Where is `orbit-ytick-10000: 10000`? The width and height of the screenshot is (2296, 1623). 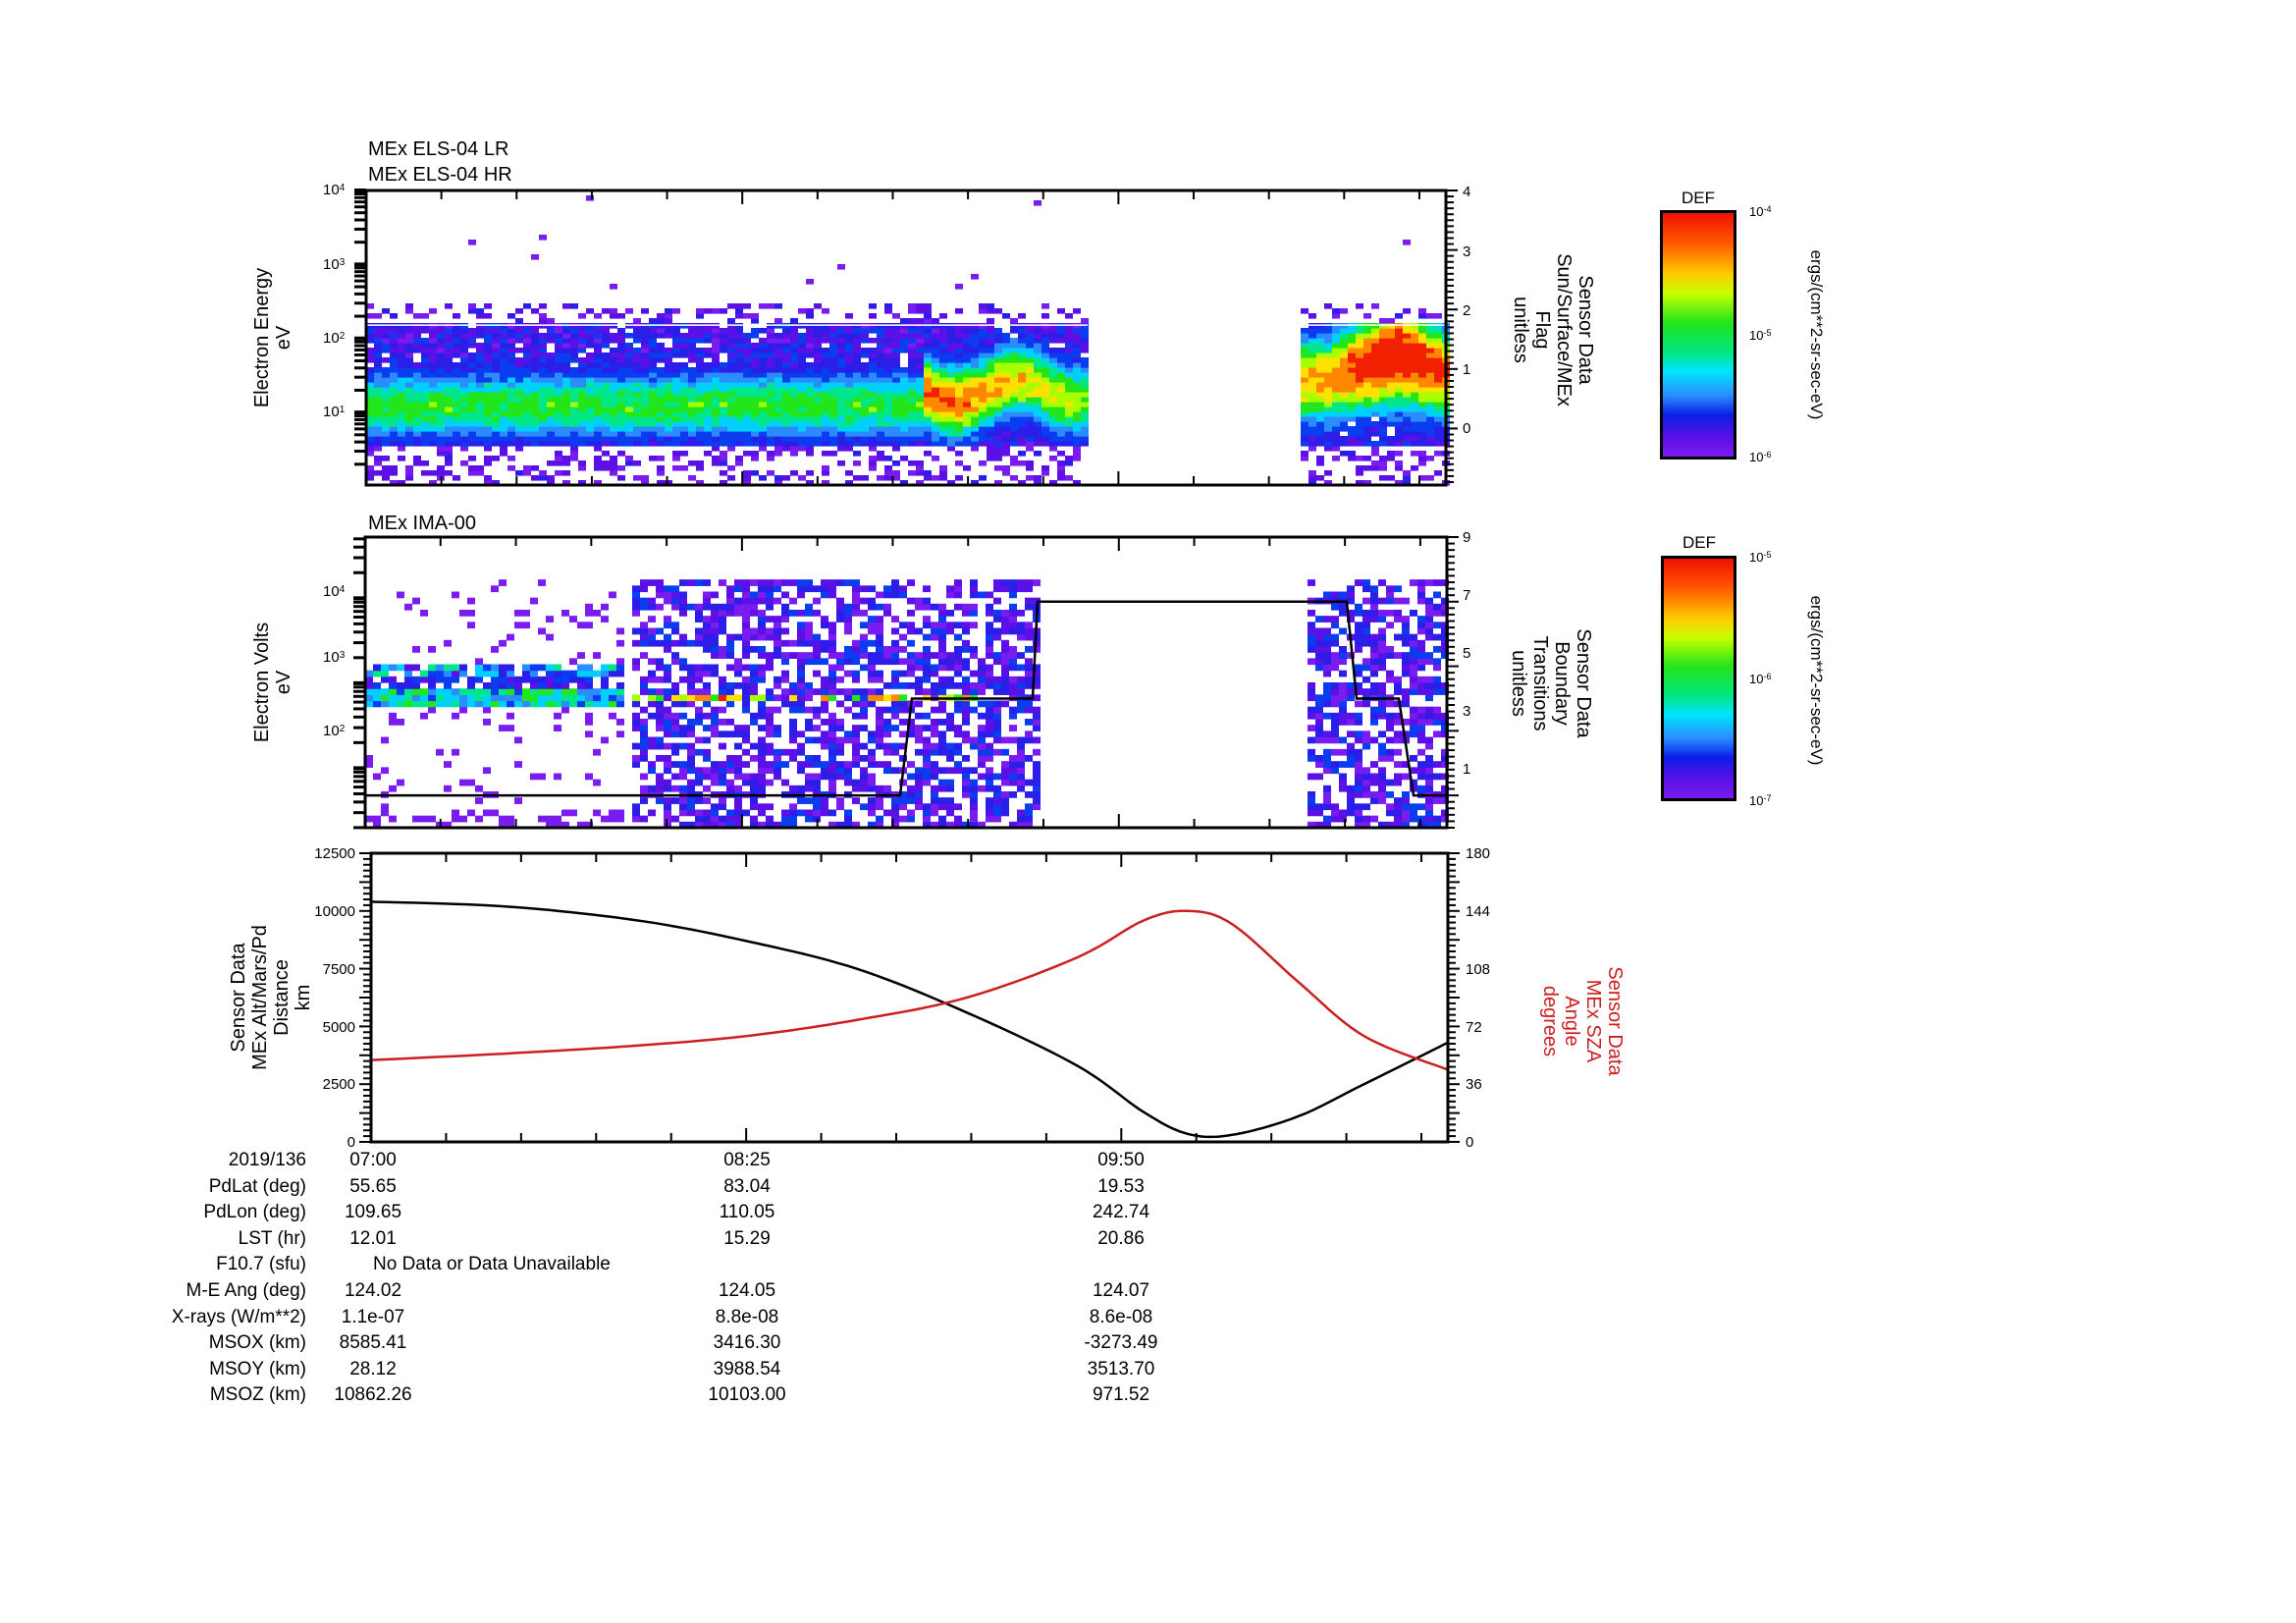 orbit-ytick-10000: 10000 is located at coordinates (334, 911).